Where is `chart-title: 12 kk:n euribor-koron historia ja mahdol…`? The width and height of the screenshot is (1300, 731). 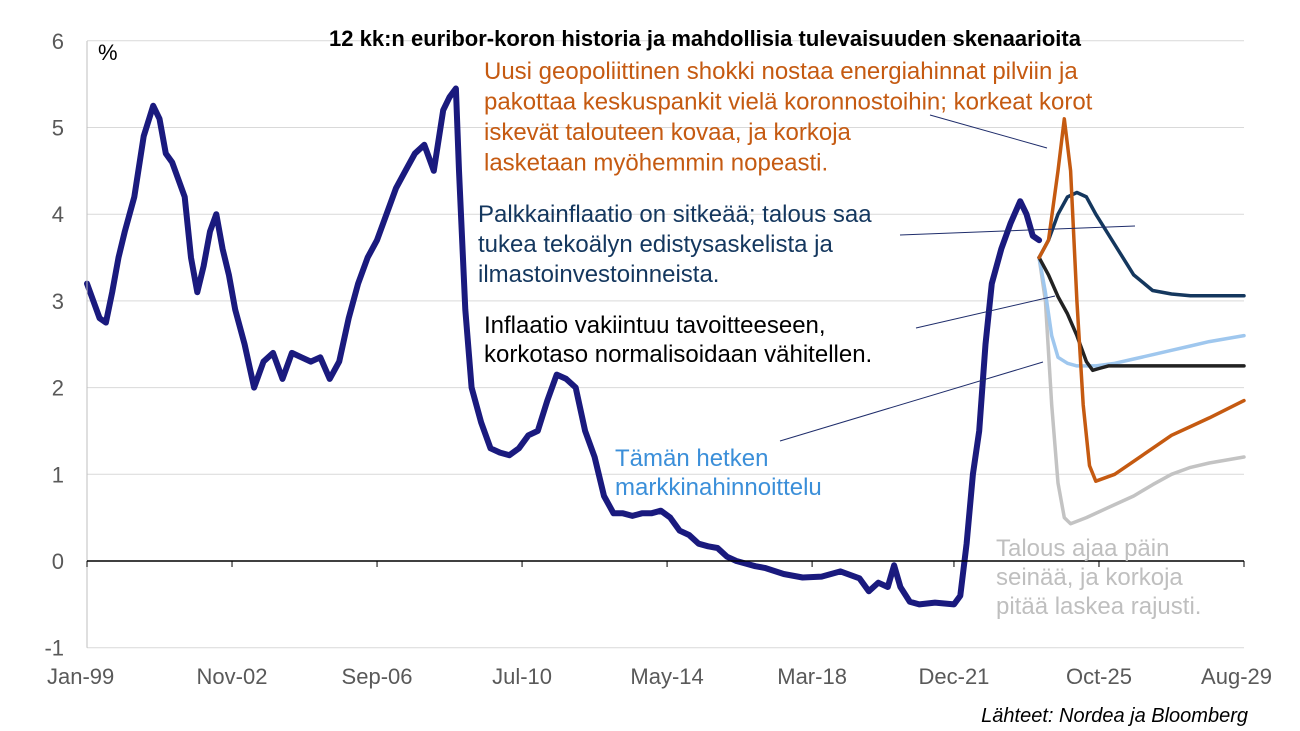
chart-title: 12 kk:n euribor-koron historia ja mahdol… is located at coordinates (705, 38).